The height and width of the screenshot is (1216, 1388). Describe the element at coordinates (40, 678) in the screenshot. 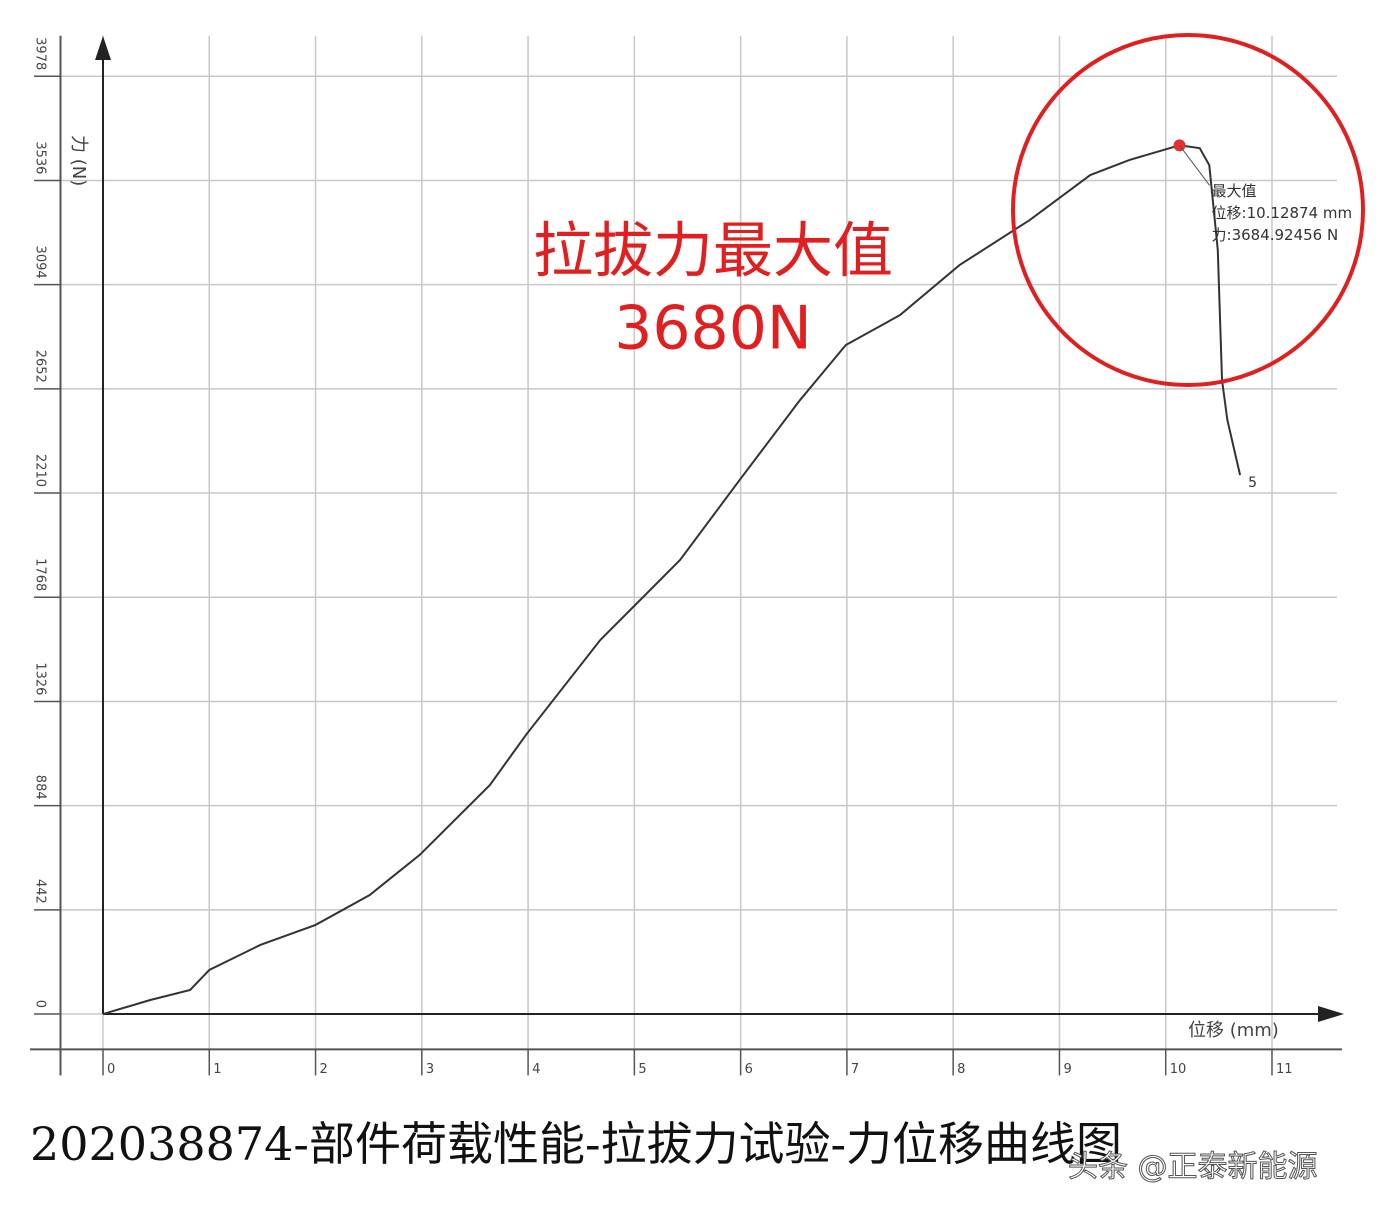

I see `y-tick-label: 1326` at that location.